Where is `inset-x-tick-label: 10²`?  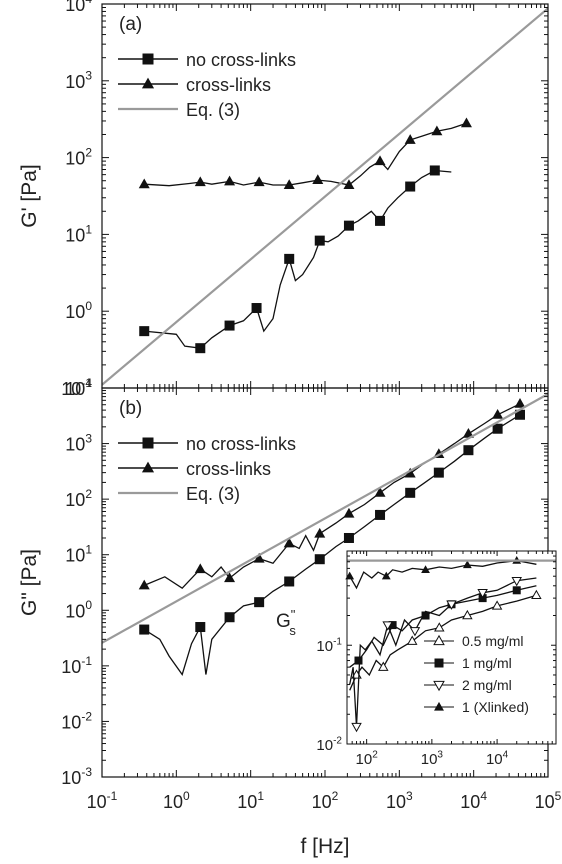
inset-x-tick-label: 10² is located at coordinates (367, 758).